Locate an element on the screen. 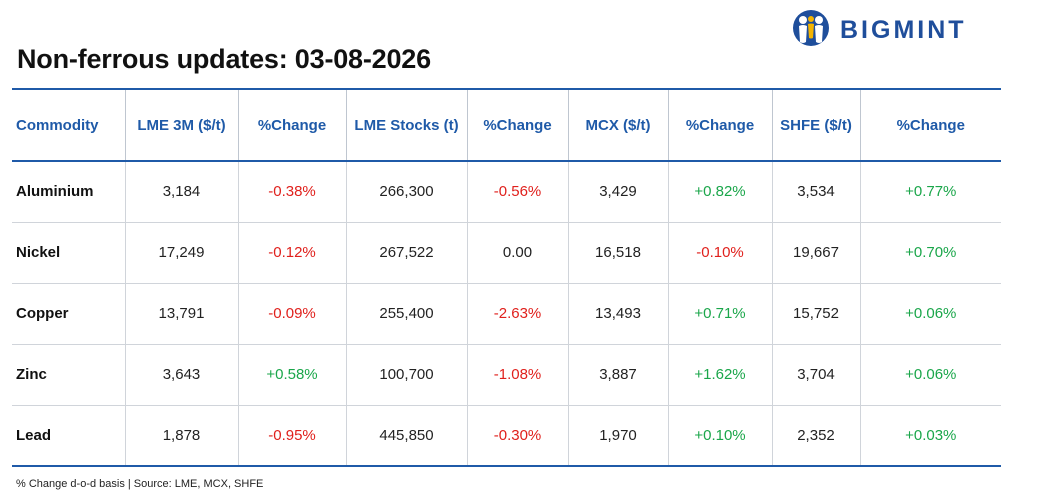 The width and height of the screenshot is (1038, 497). shfe-value: 19,667 is located at coordinates (815, 253).